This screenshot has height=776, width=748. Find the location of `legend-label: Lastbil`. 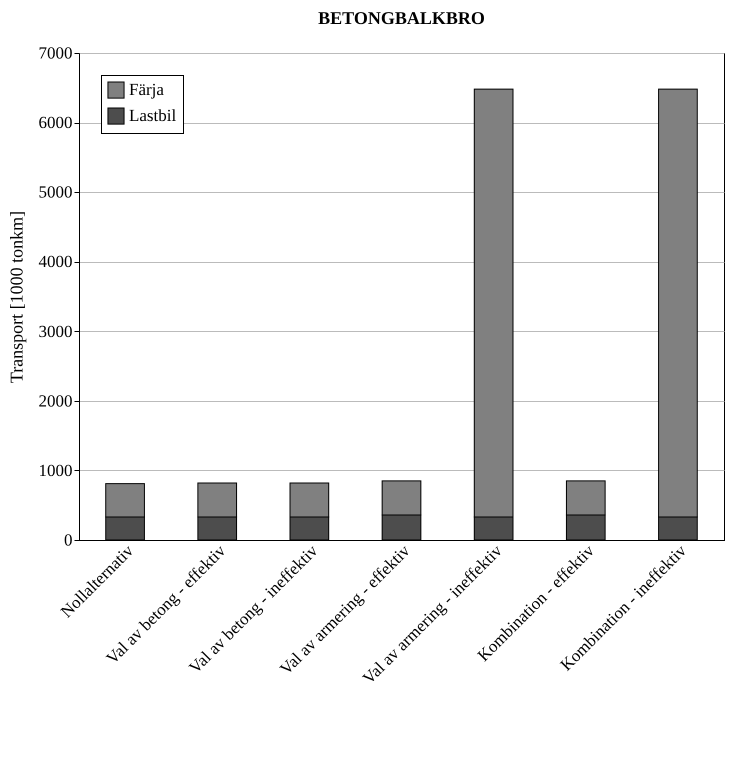

legend-label: Lastbil is located at coordinates (152, 115).